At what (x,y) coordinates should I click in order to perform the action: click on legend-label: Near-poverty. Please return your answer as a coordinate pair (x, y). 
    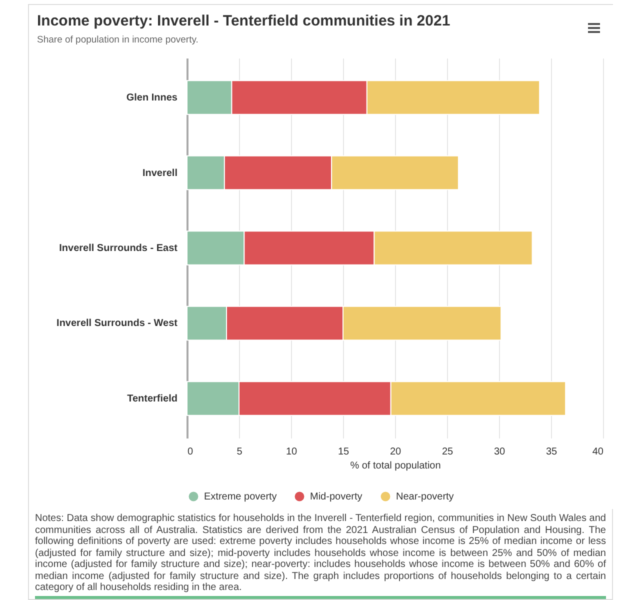
    Looking at the image, I should click on (425, 497).